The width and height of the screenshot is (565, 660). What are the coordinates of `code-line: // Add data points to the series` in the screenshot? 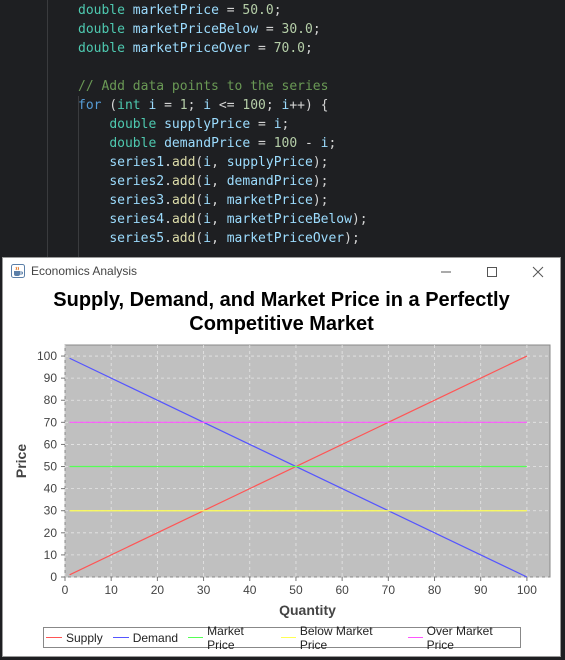 It's located at (203, 86).